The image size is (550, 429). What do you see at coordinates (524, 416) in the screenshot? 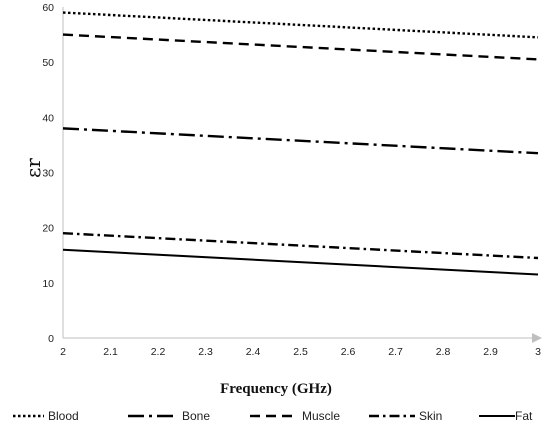
I see `legend-label-fat: Fat` at bounding box center [524, 416].